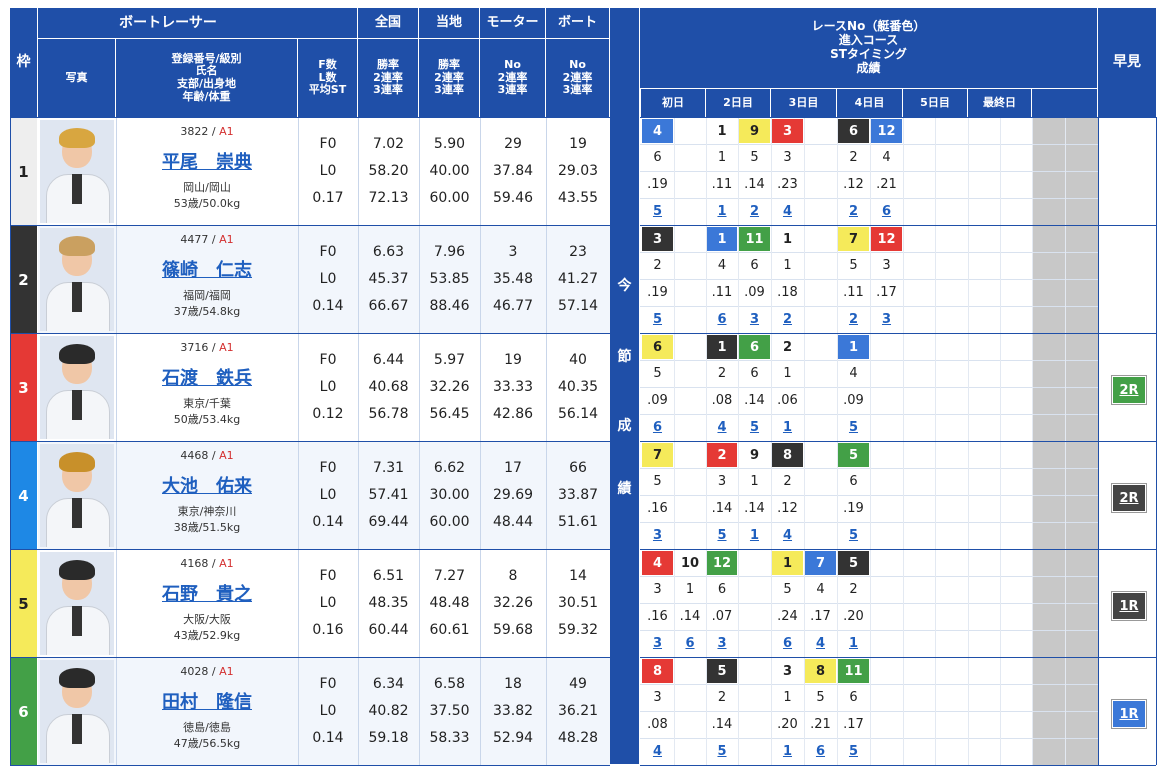 Image resolution: width=1167 pixels, height=772 pixels. Describe the element at coordinates (207, 743) in the screenshot. I see `racer-age-weight: 47歳/56.5kg` at that location.